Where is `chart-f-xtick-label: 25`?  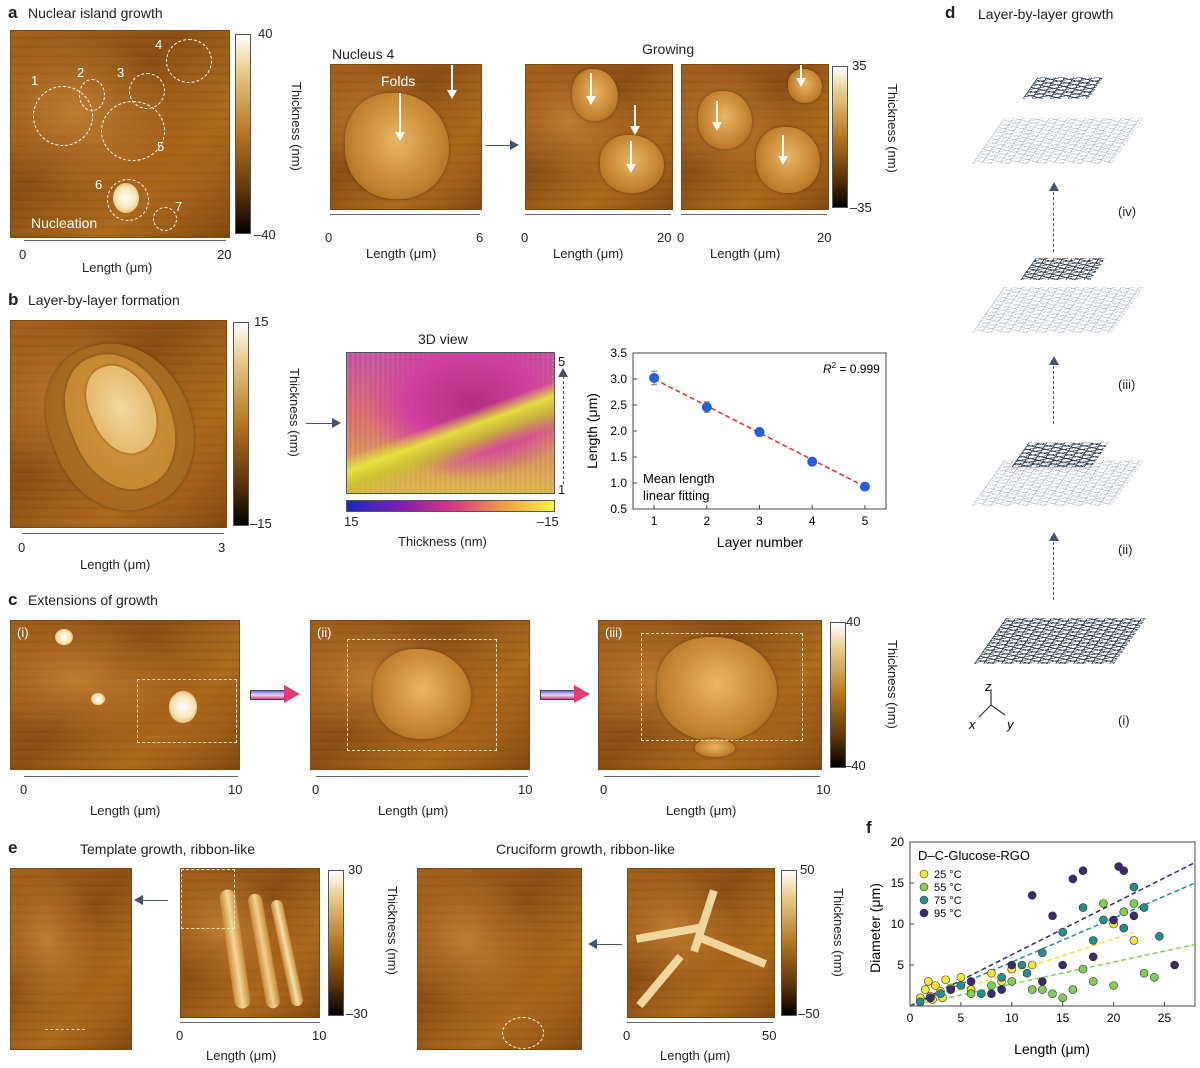 chart-f-xtick-label: 25 is located at coordinates (1165, 1018).